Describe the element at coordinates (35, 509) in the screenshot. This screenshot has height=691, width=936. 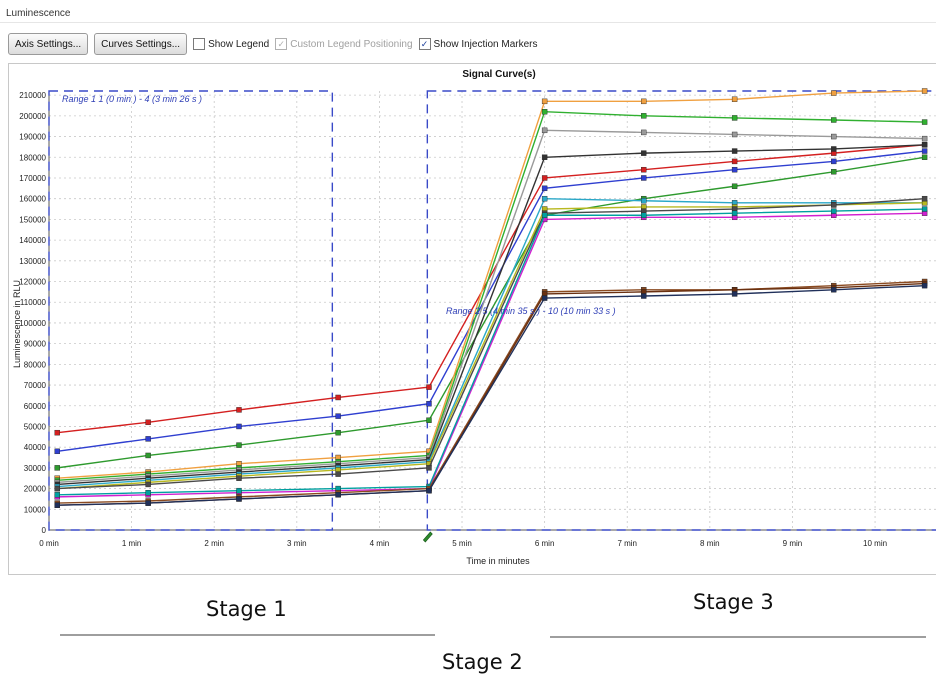
I see `y-tick-label: 10000` at that location.